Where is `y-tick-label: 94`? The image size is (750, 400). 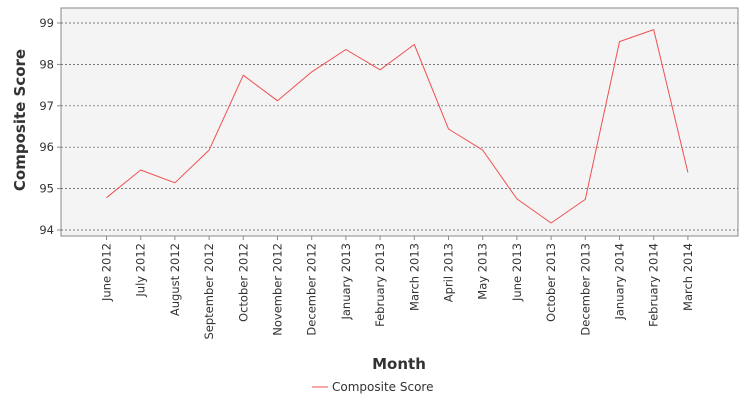 y-tick-label: 94 is located at coordinates (46, 230).